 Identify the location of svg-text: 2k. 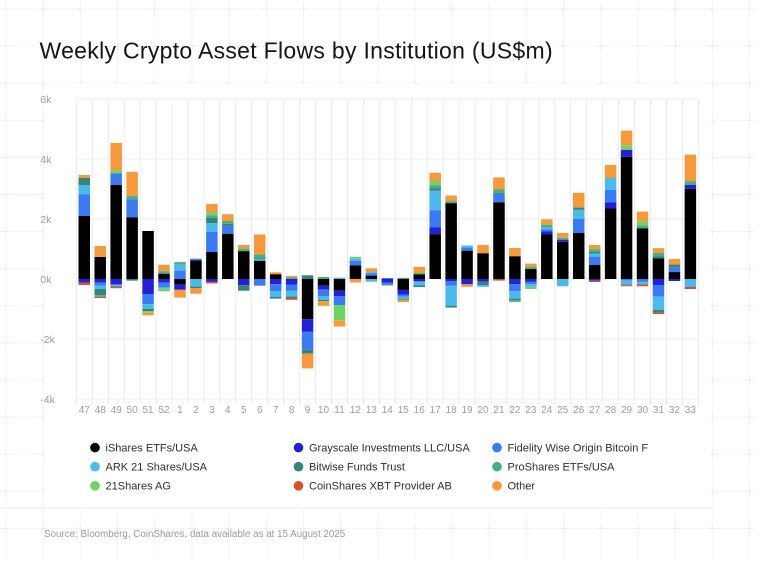
(46, 220).